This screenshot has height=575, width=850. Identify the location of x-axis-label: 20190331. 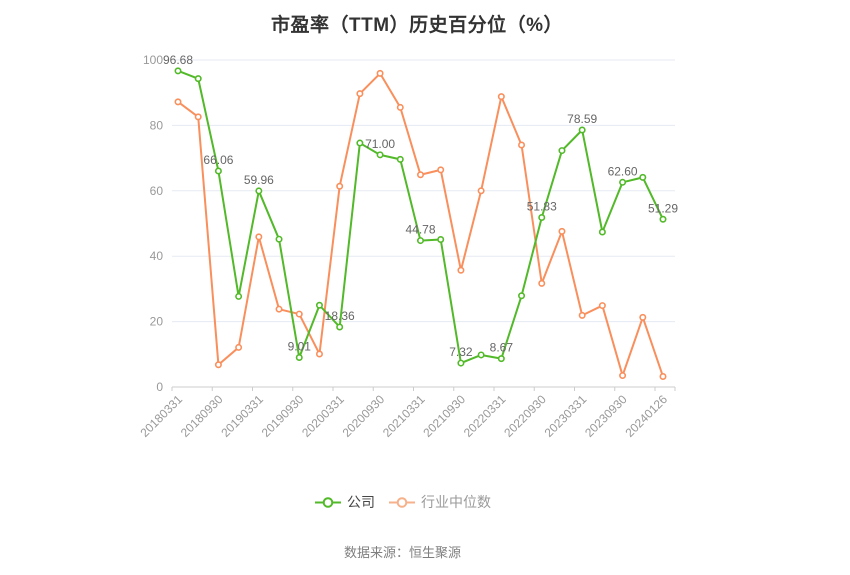
(242, 416).